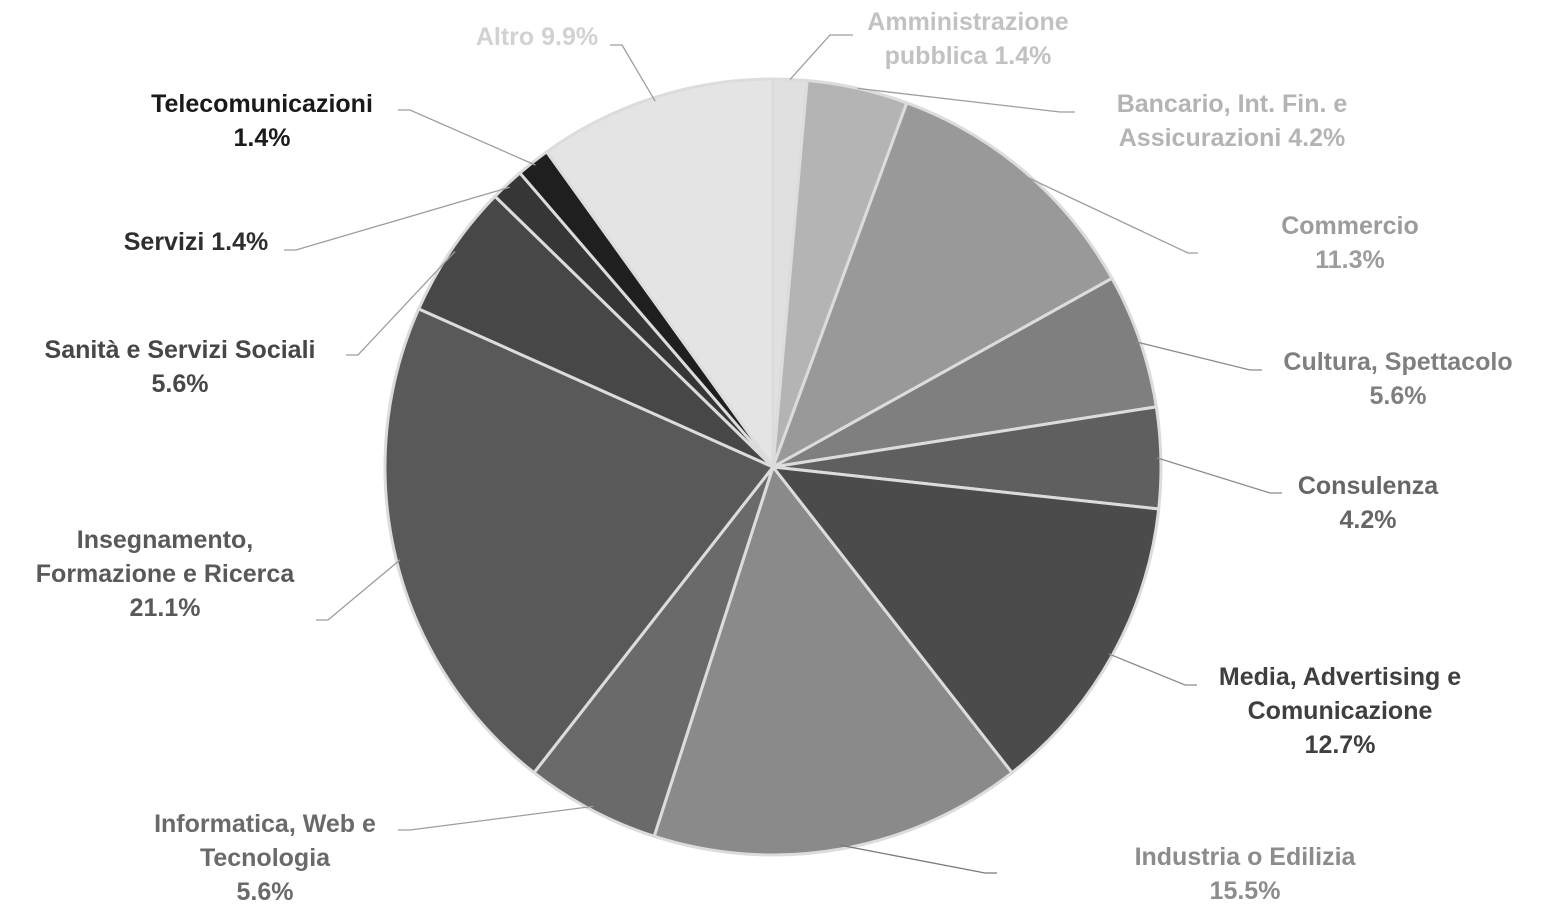  Describe the element at coordinates (1232, 121) in the screenshot. I see `slice-label-bancario-int-fin-e-assicurazioni: Bancario, Int. Fin. e Assicurazioni 4.2%` at that location.